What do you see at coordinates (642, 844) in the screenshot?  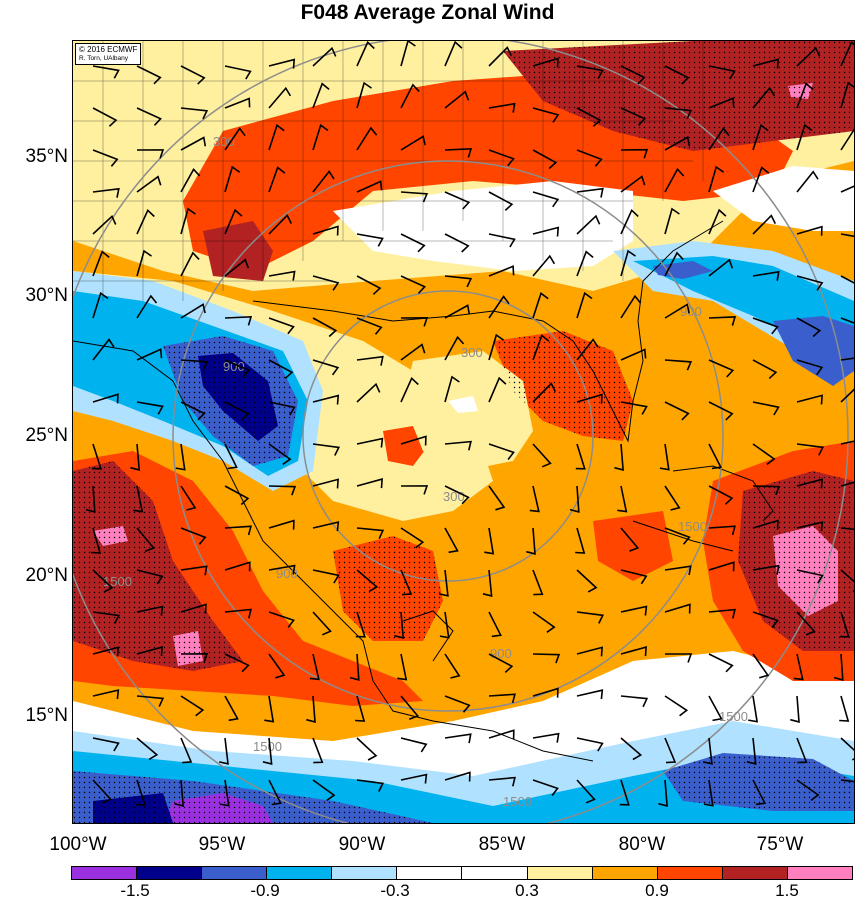 I see `lon-label-80w: 80°W` at bounding box center [642, 844].